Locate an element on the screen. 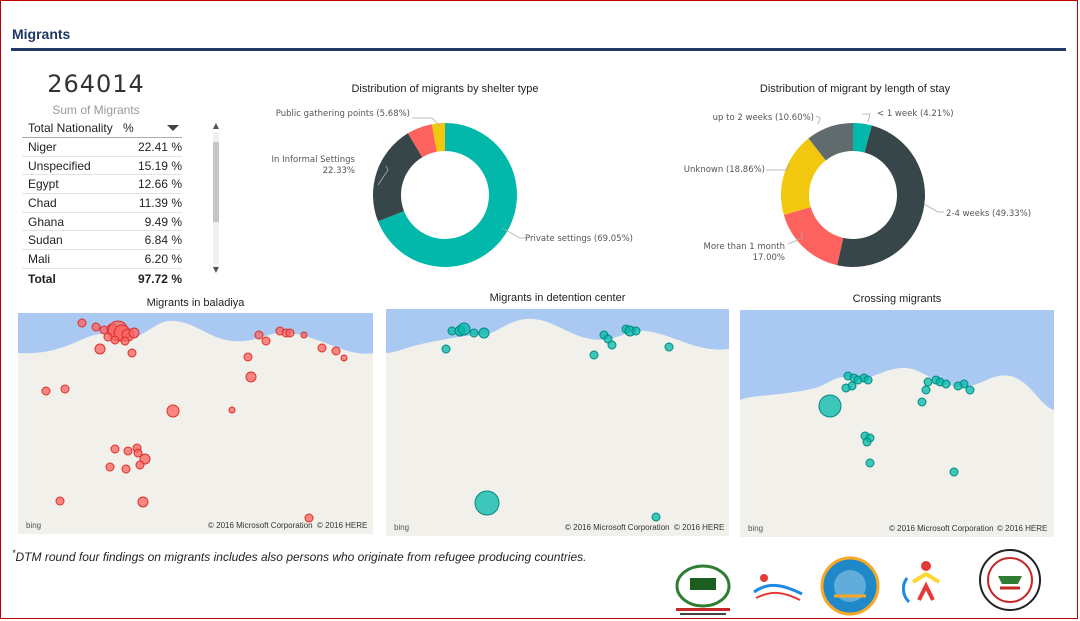  map-crossing-canvas is located at coordinates (897, 423).